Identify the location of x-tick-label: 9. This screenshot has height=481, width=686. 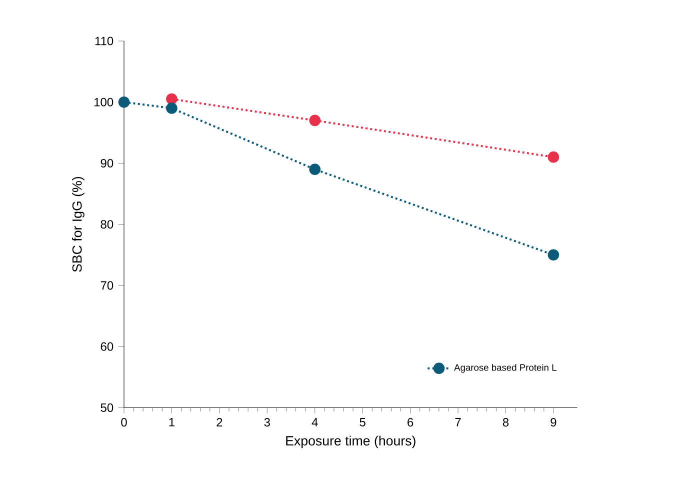
(553, 422).